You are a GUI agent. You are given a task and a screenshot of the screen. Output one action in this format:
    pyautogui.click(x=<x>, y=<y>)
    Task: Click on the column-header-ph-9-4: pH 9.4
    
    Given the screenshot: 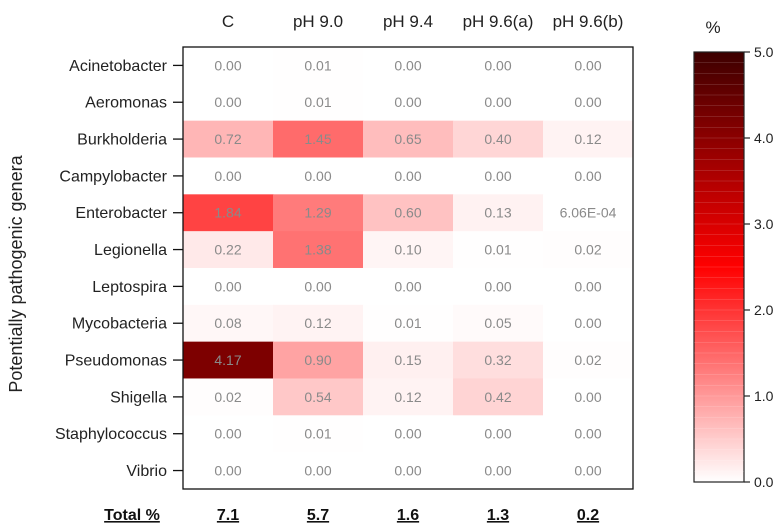 What is the action you would take?
    pyautogui.click(x=408, y=21)
    